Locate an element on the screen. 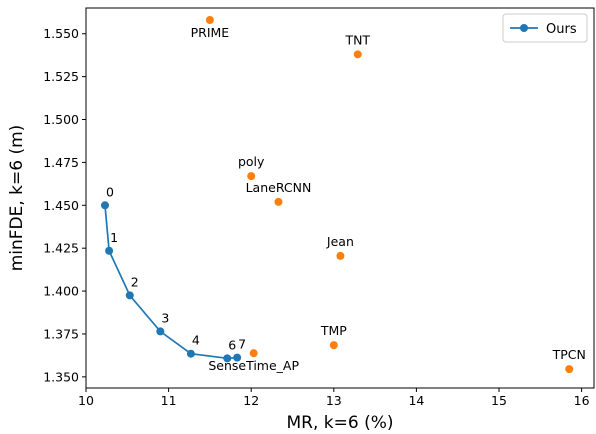 Image resolution: width=596 pixels, height=434 pixels. y-tick-label: 1.550 is located at coordinates (61, 33).